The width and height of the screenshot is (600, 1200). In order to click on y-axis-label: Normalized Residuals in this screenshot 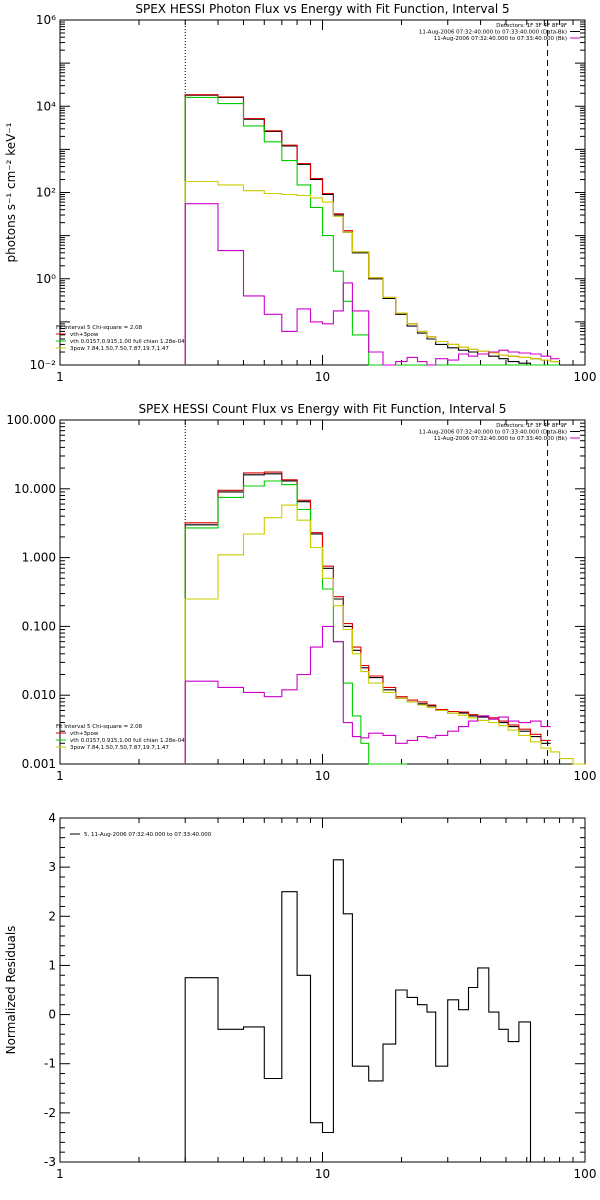, I will do `click(11, 990)`.